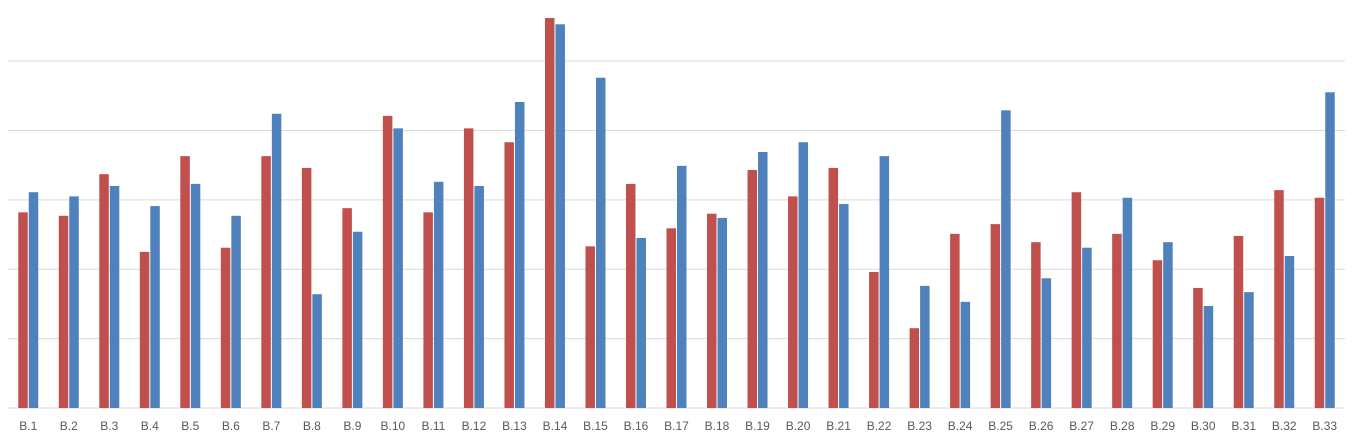  I want to click on x-tick-label: B.7, so click(271, 426).